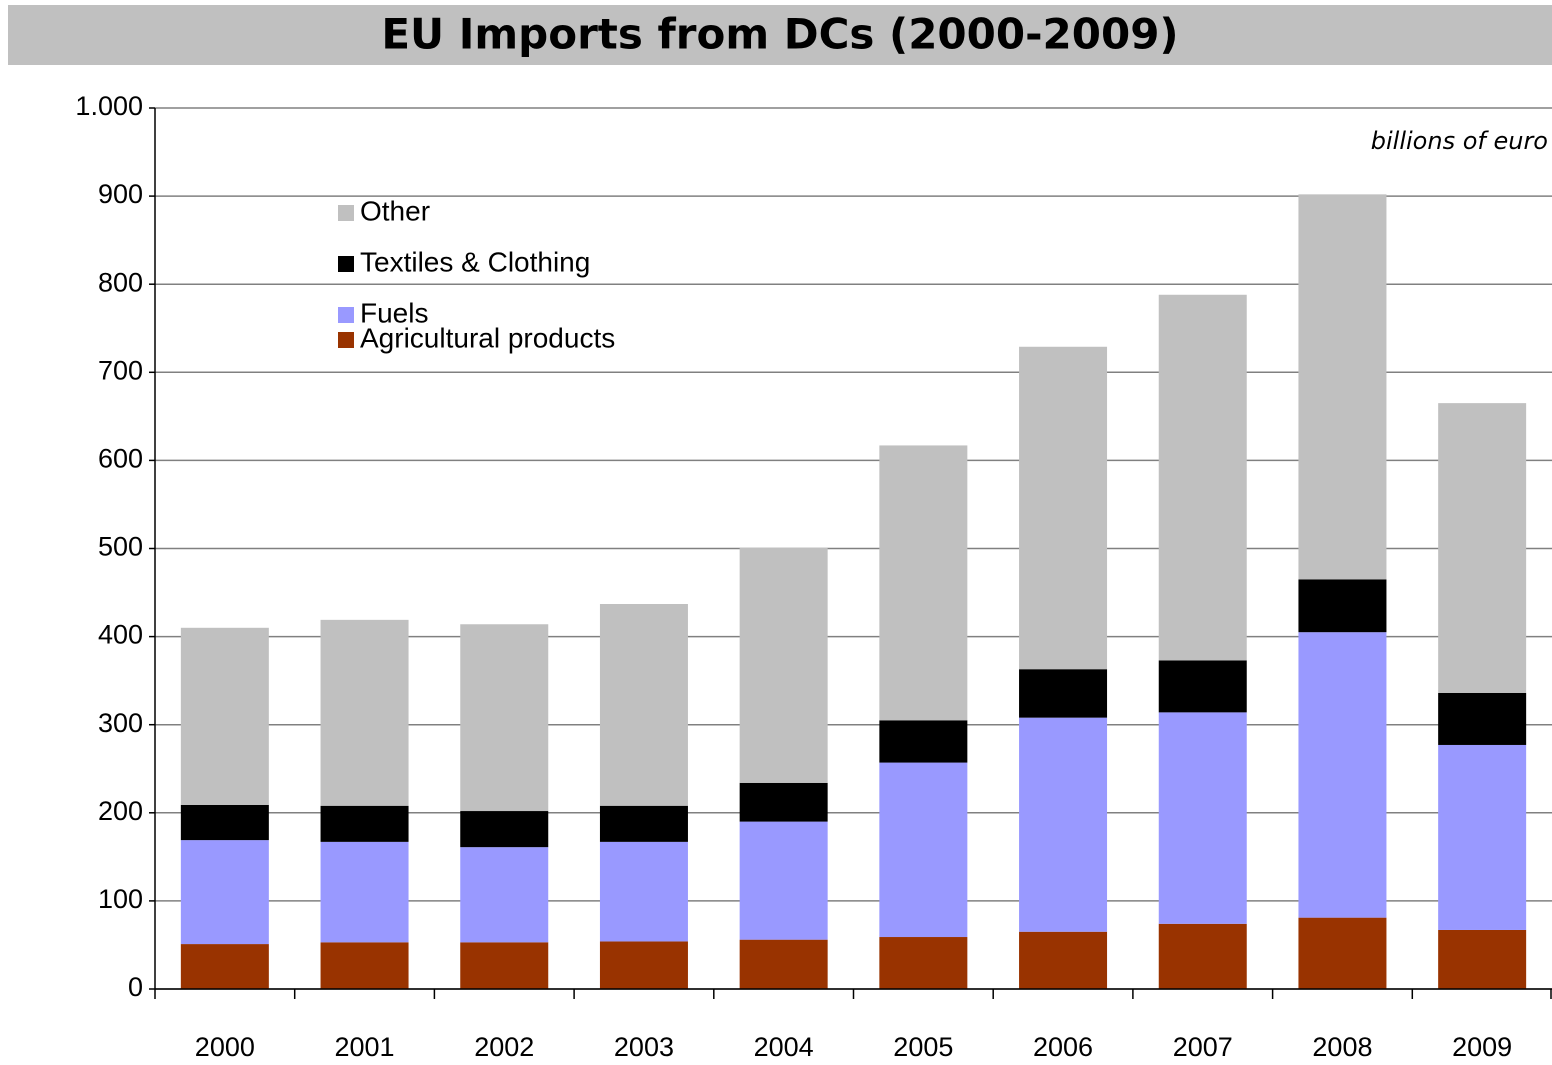 This screenshot has height=1065, width=1552. Describe the element at coordinates (225, 1047) in the screenshot. I see `x-tick-label: 2000` at that location.